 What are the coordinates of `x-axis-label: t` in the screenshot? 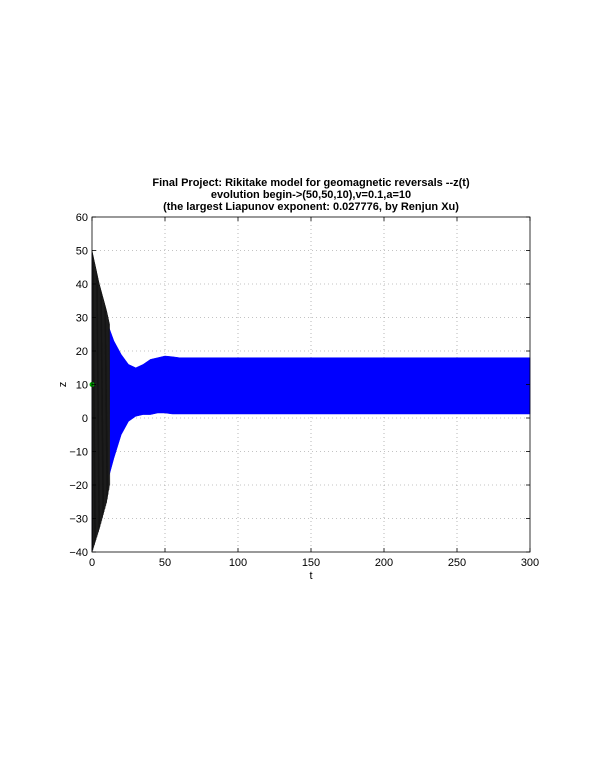 It's located at (310, 576).